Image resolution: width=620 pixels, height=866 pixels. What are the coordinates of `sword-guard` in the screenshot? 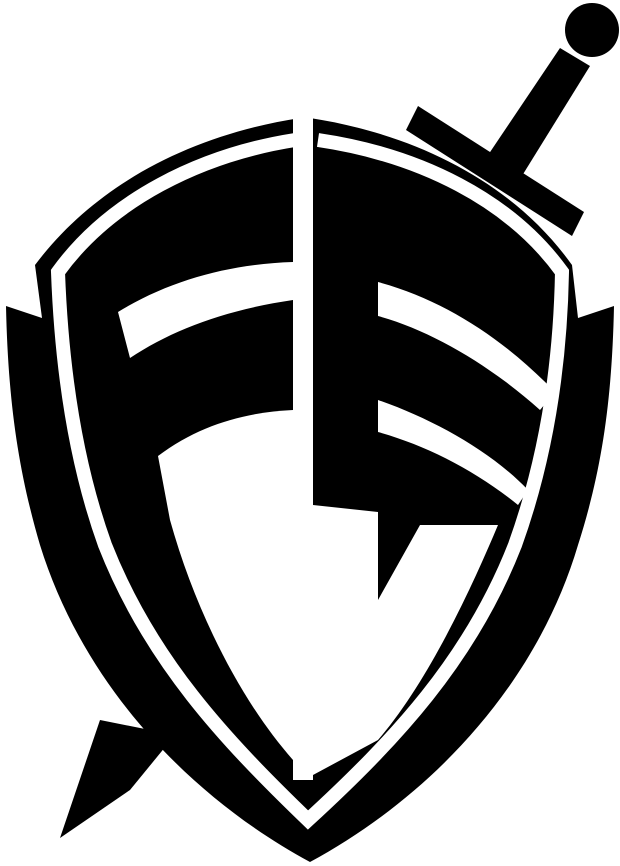 It's located at (495, 171).